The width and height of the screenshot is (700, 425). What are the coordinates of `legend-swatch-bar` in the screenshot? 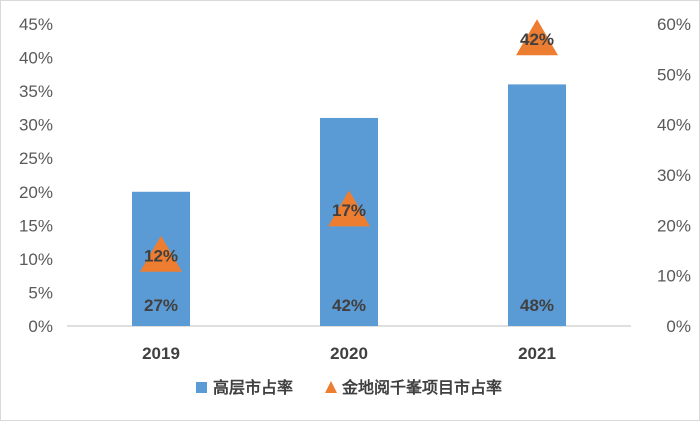 It's located at (201, 387).